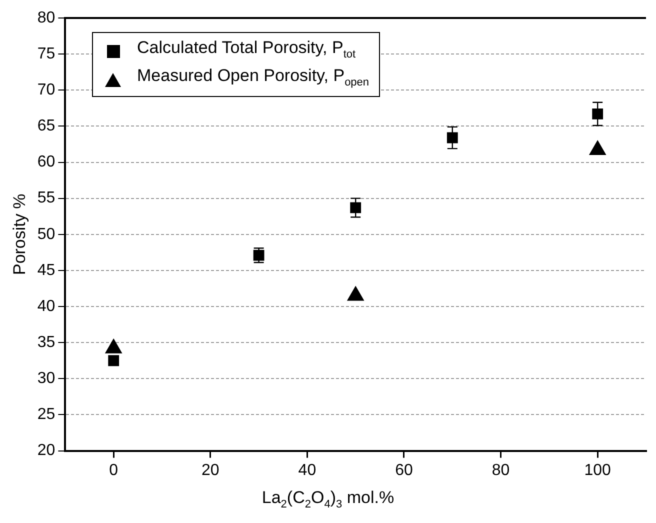 The image size is (656, 523). What do you see at coordinates (46, 90) in the screenshot?
I see `y-tick-label: 70` at bounding box center [46, 90].